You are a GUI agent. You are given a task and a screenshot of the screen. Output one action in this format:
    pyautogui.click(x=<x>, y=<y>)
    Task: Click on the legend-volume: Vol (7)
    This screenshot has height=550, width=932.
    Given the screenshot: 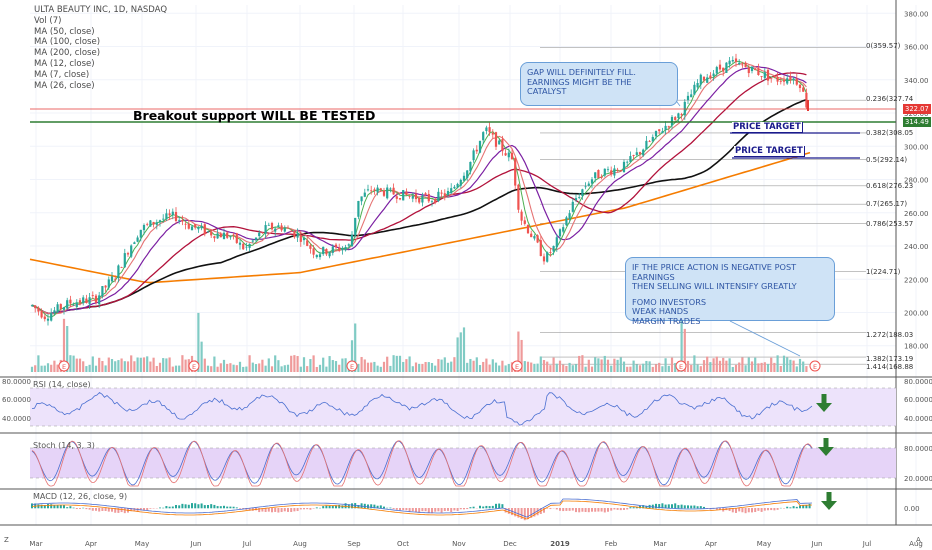 What is the action you would take?
    pyautogui.click(x=48, y=20)
    